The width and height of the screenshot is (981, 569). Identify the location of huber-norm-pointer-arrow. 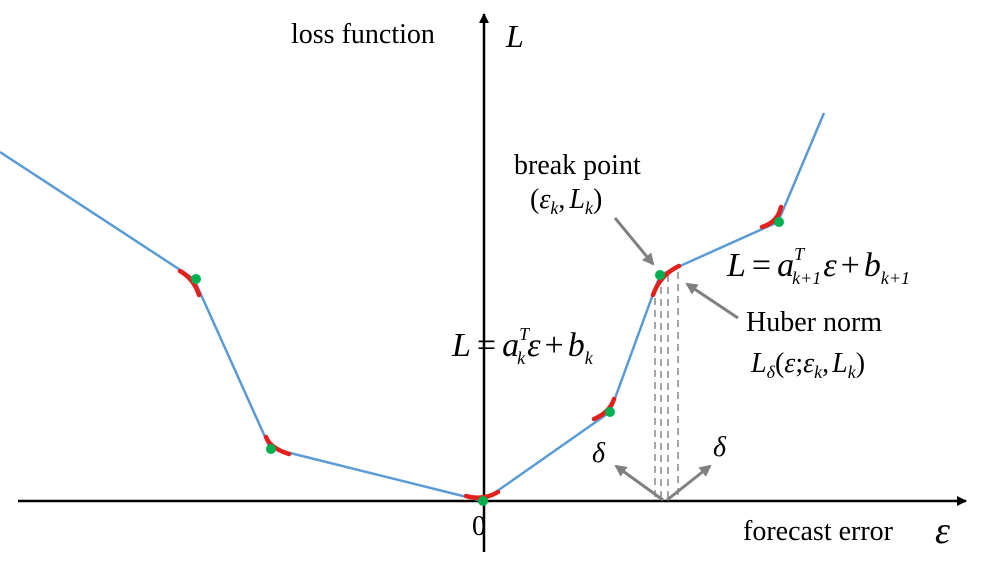
(712, 301).